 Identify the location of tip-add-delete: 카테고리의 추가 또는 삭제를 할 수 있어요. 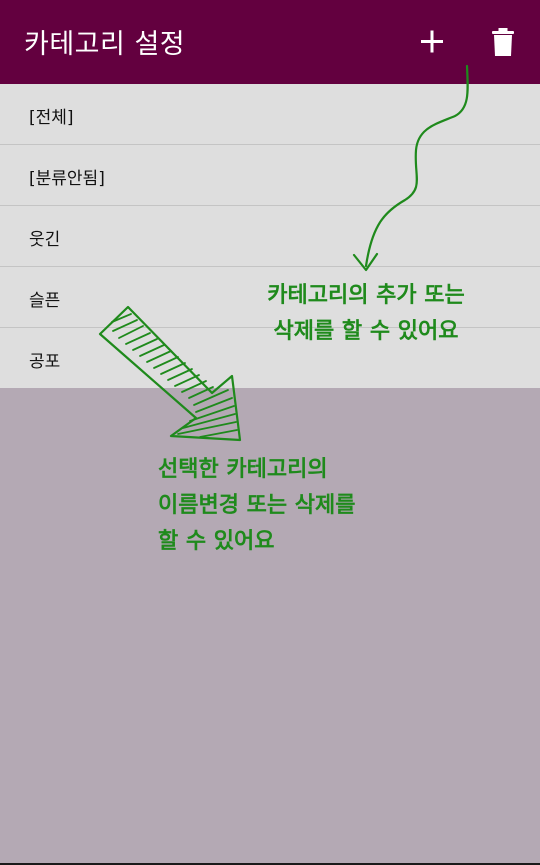
(366, 314).